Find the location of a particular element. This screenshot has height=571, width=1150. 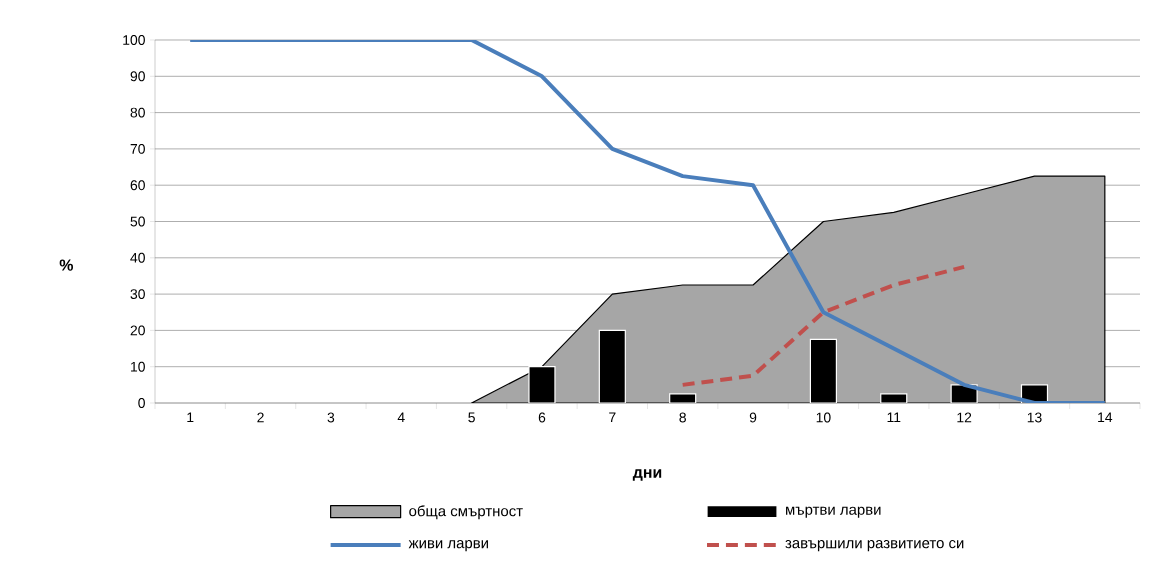

x-tick-label: 14 is located at coordinates (1105, 417).